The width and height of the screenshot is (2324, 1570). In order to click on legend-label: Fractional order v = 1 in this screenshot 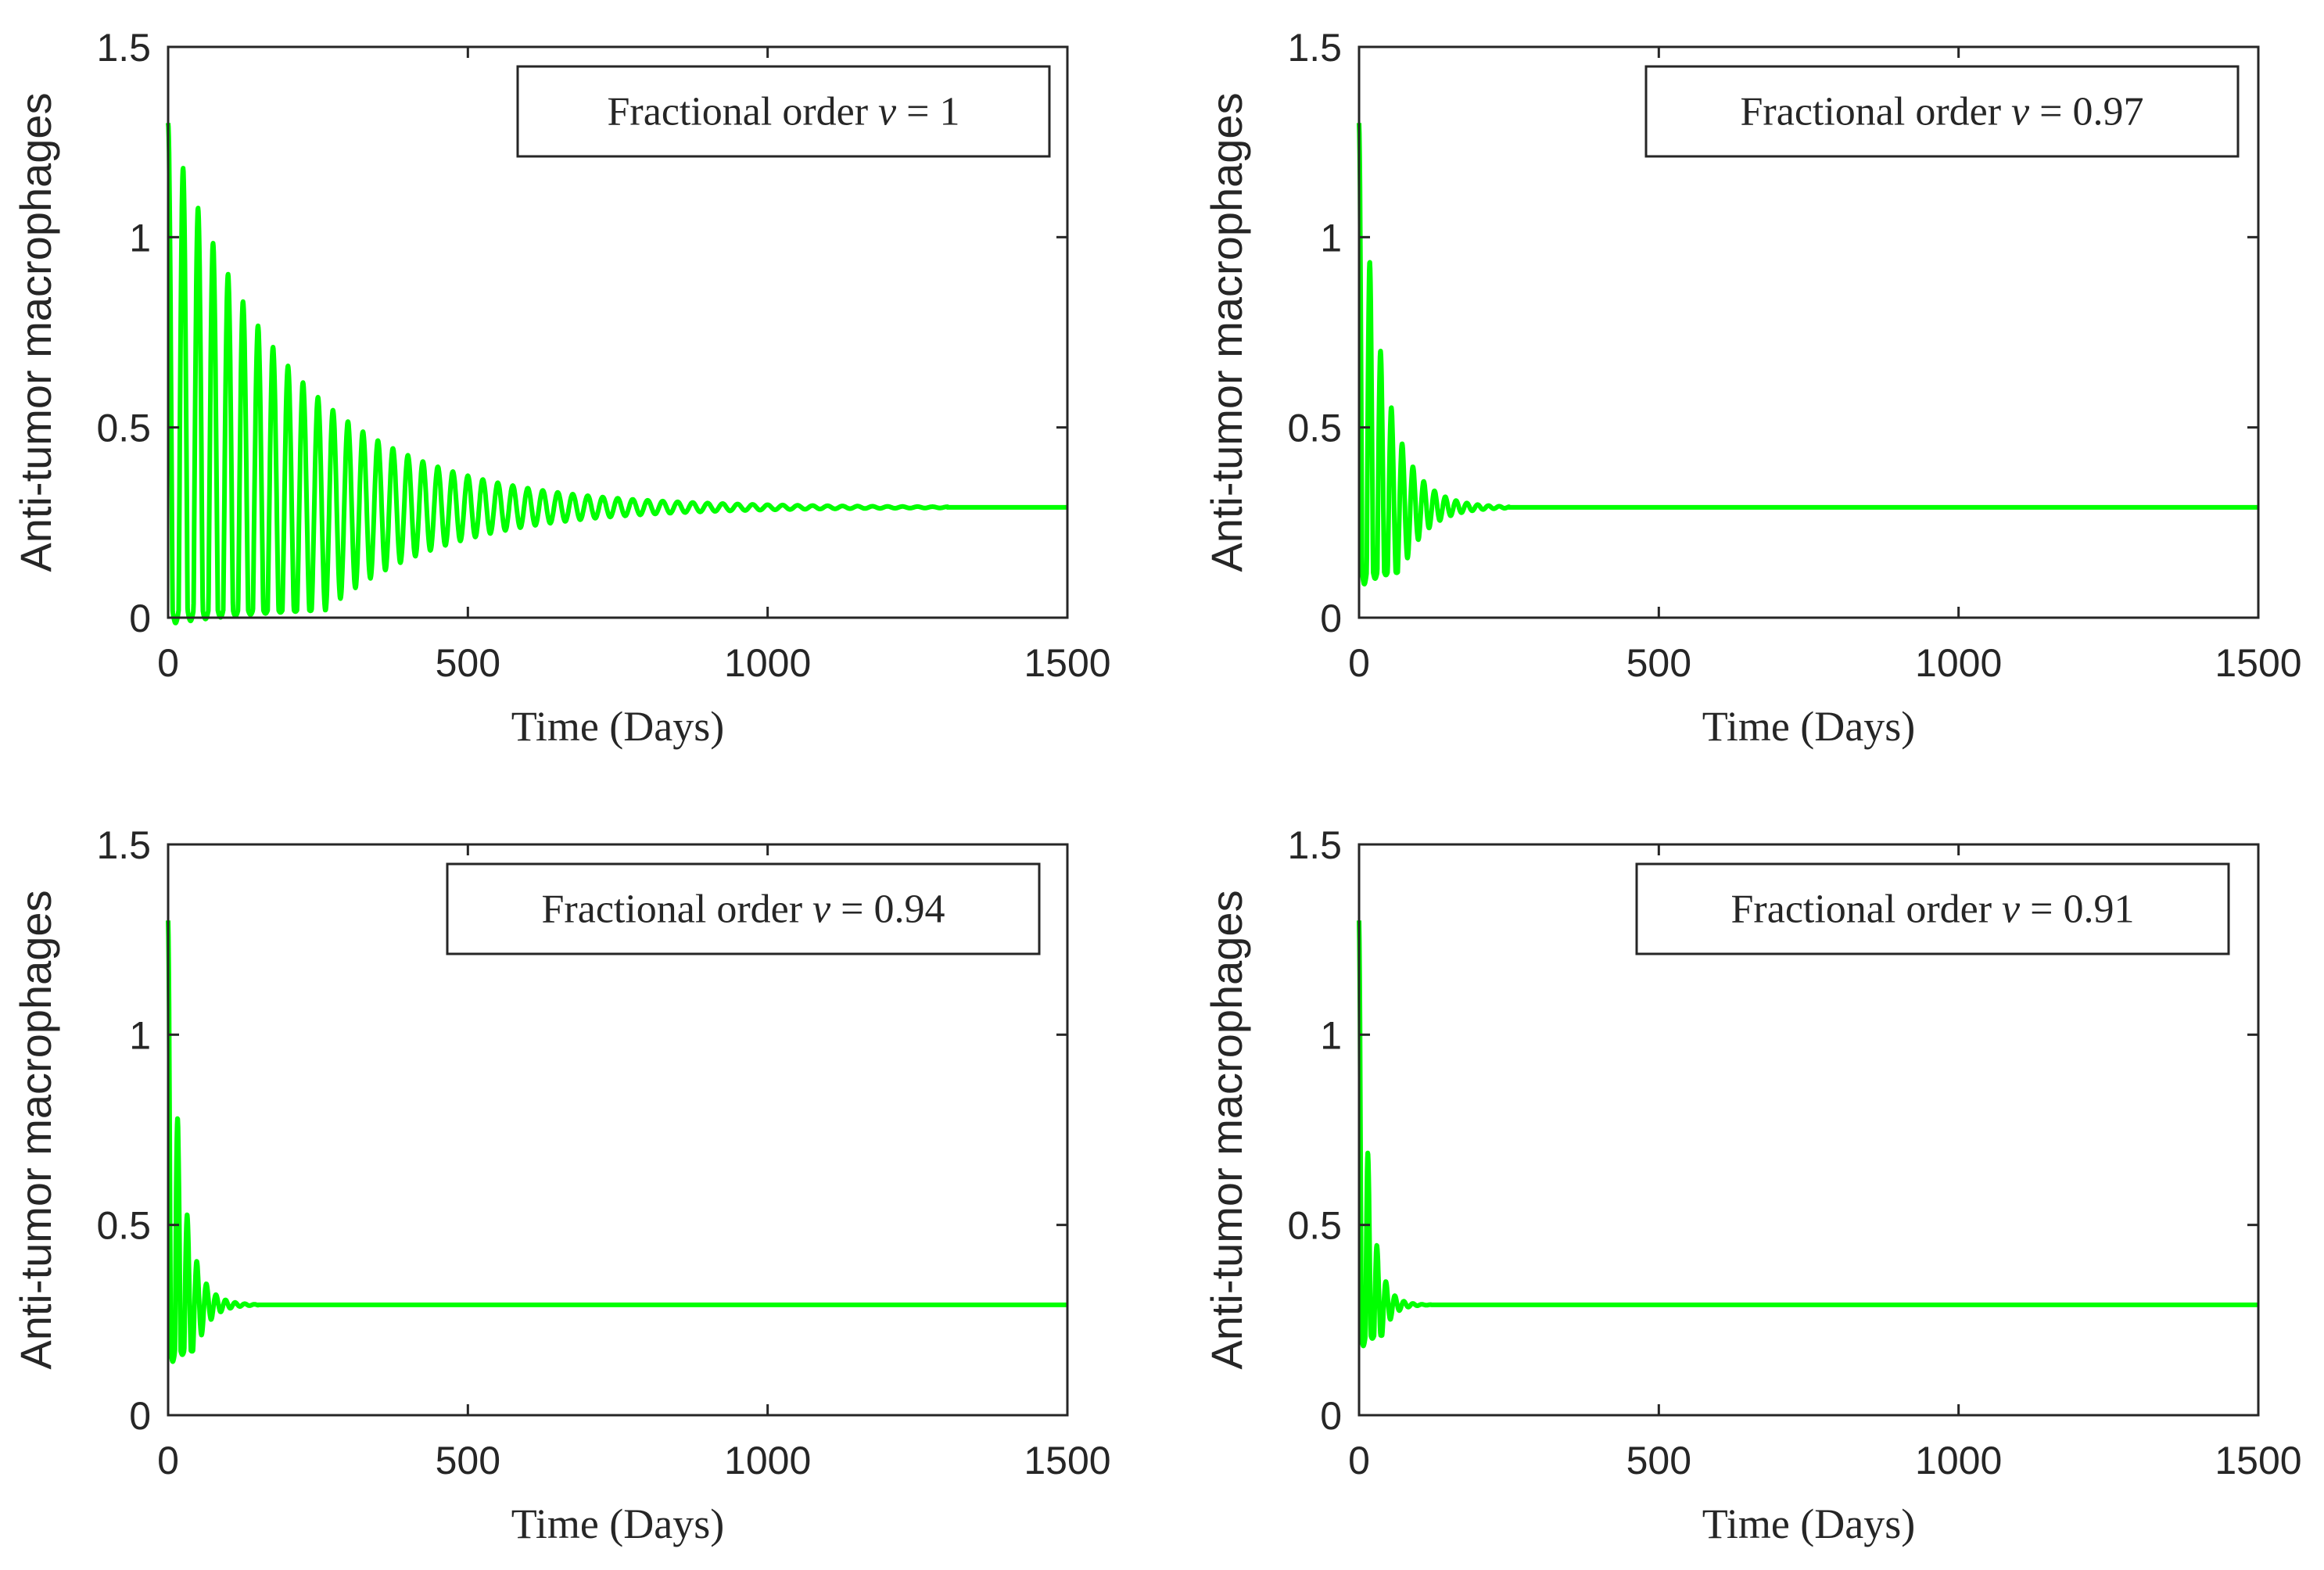, I will do `click(784, 112)`.